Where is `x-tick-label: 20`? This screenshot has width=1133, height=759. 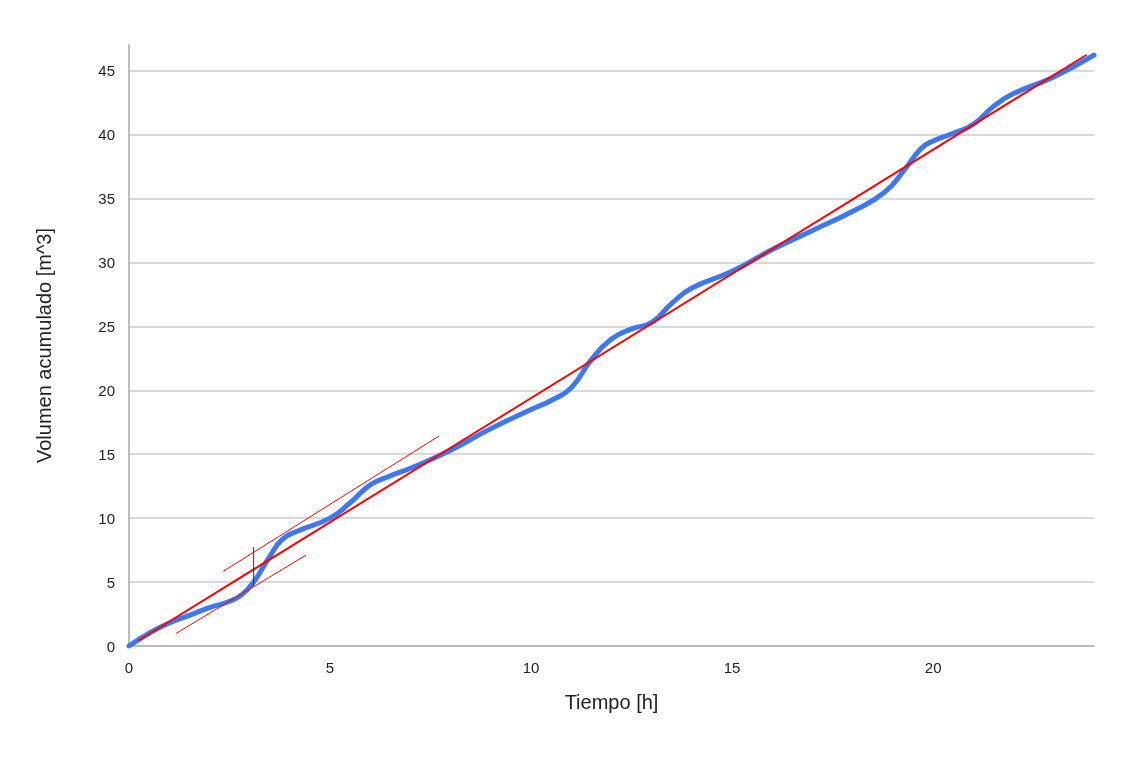
x-tick-label: 20 is located at coordinates (933, 667).